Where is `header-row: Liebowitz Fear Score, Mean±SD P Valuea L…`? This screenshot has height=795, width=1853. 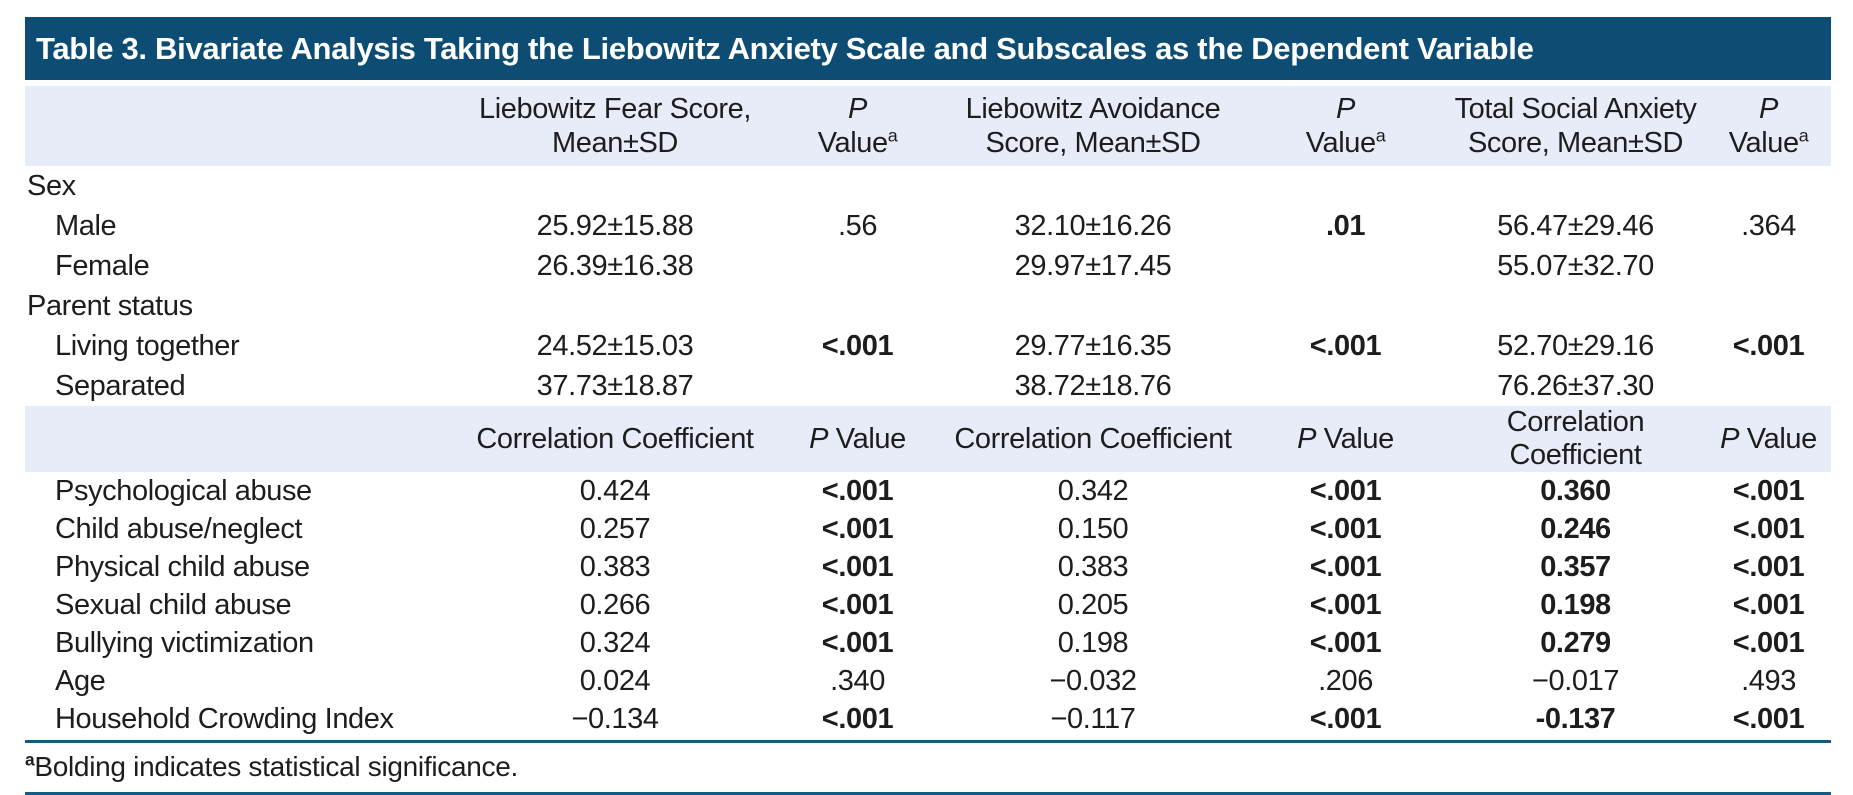
header-row: Liebowitz Fear Score, Mean±SD P Valuea L… is located at coordinates (928, 126).